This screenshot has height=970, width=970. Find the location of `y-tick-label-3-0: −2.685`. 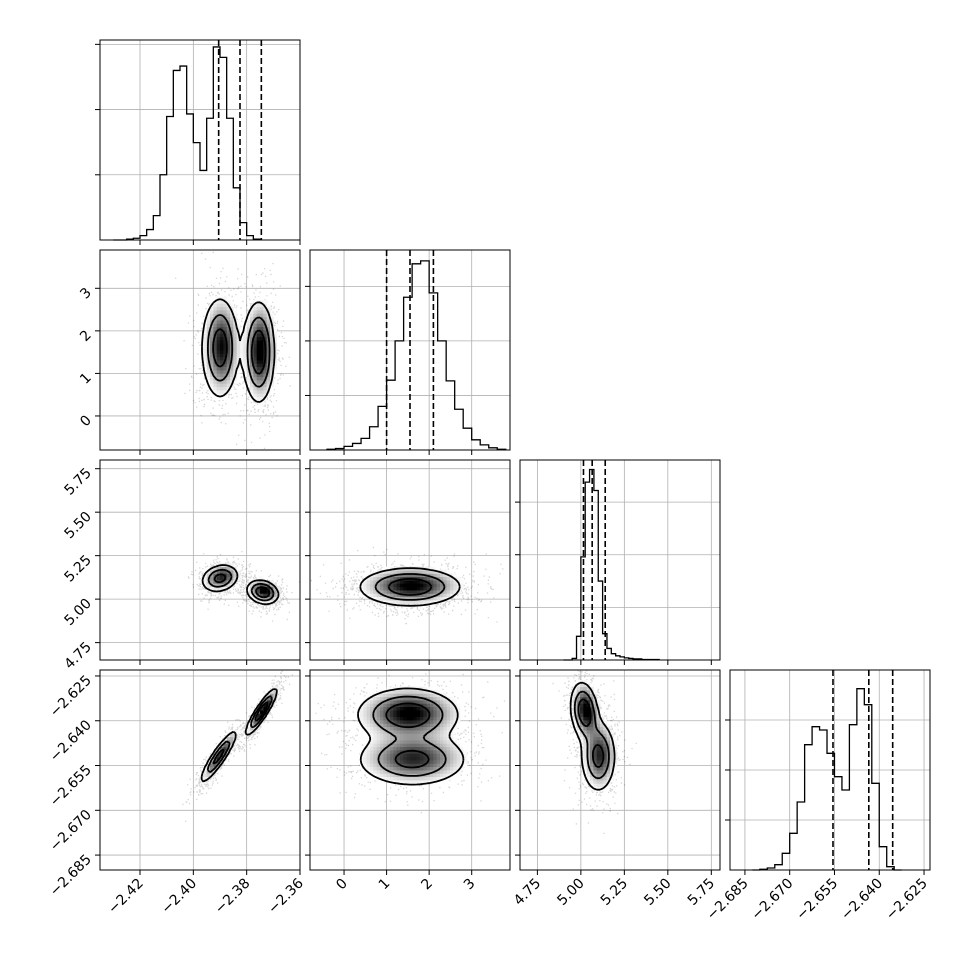

y-tick-label-3-0: −2.685 is located at coordinates (71, 876).